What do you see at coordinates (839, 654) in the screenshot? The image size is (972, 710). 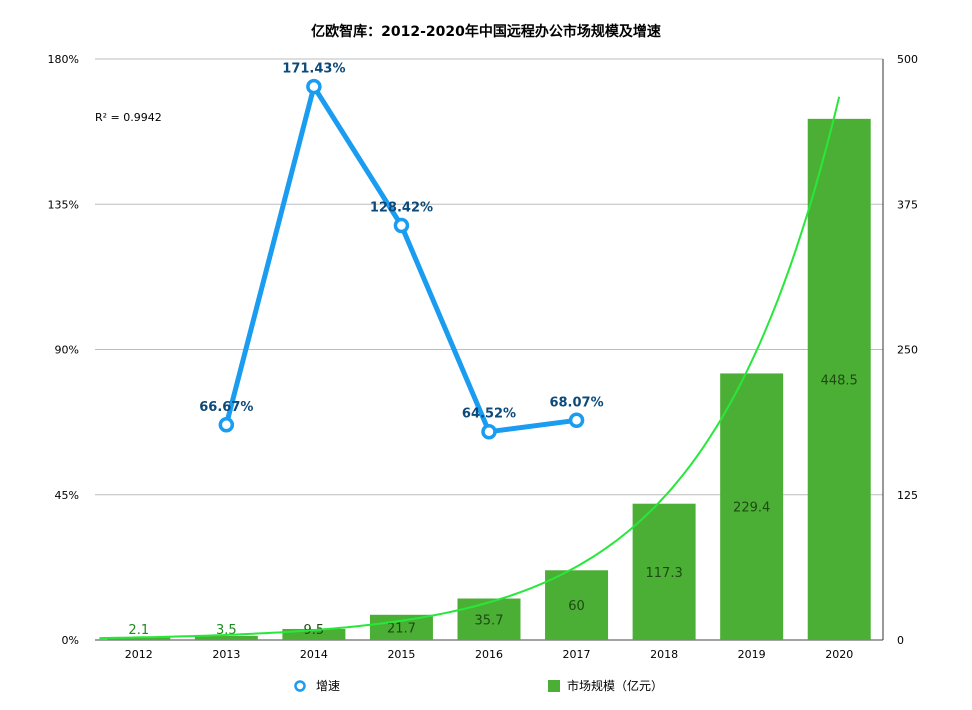 I see `x-tick-label: 2020` at bounding box center [839, 654].